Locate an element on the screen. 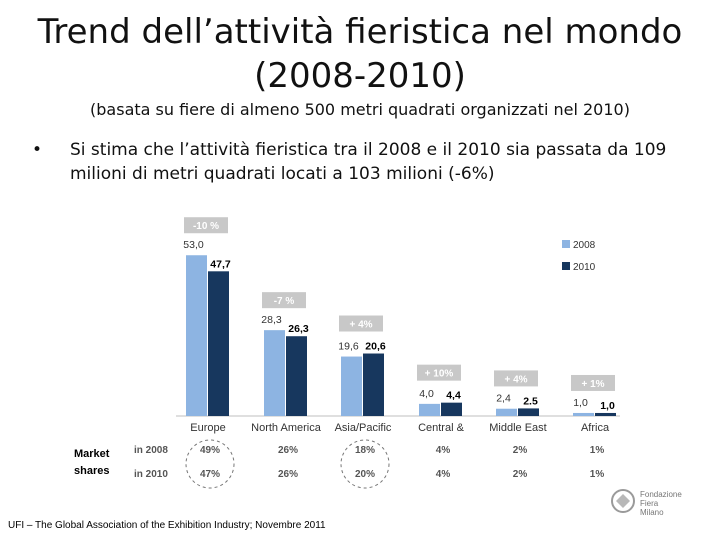 The image size is (720, 540). change-label: -10 % is located at coordinates (206, 226).